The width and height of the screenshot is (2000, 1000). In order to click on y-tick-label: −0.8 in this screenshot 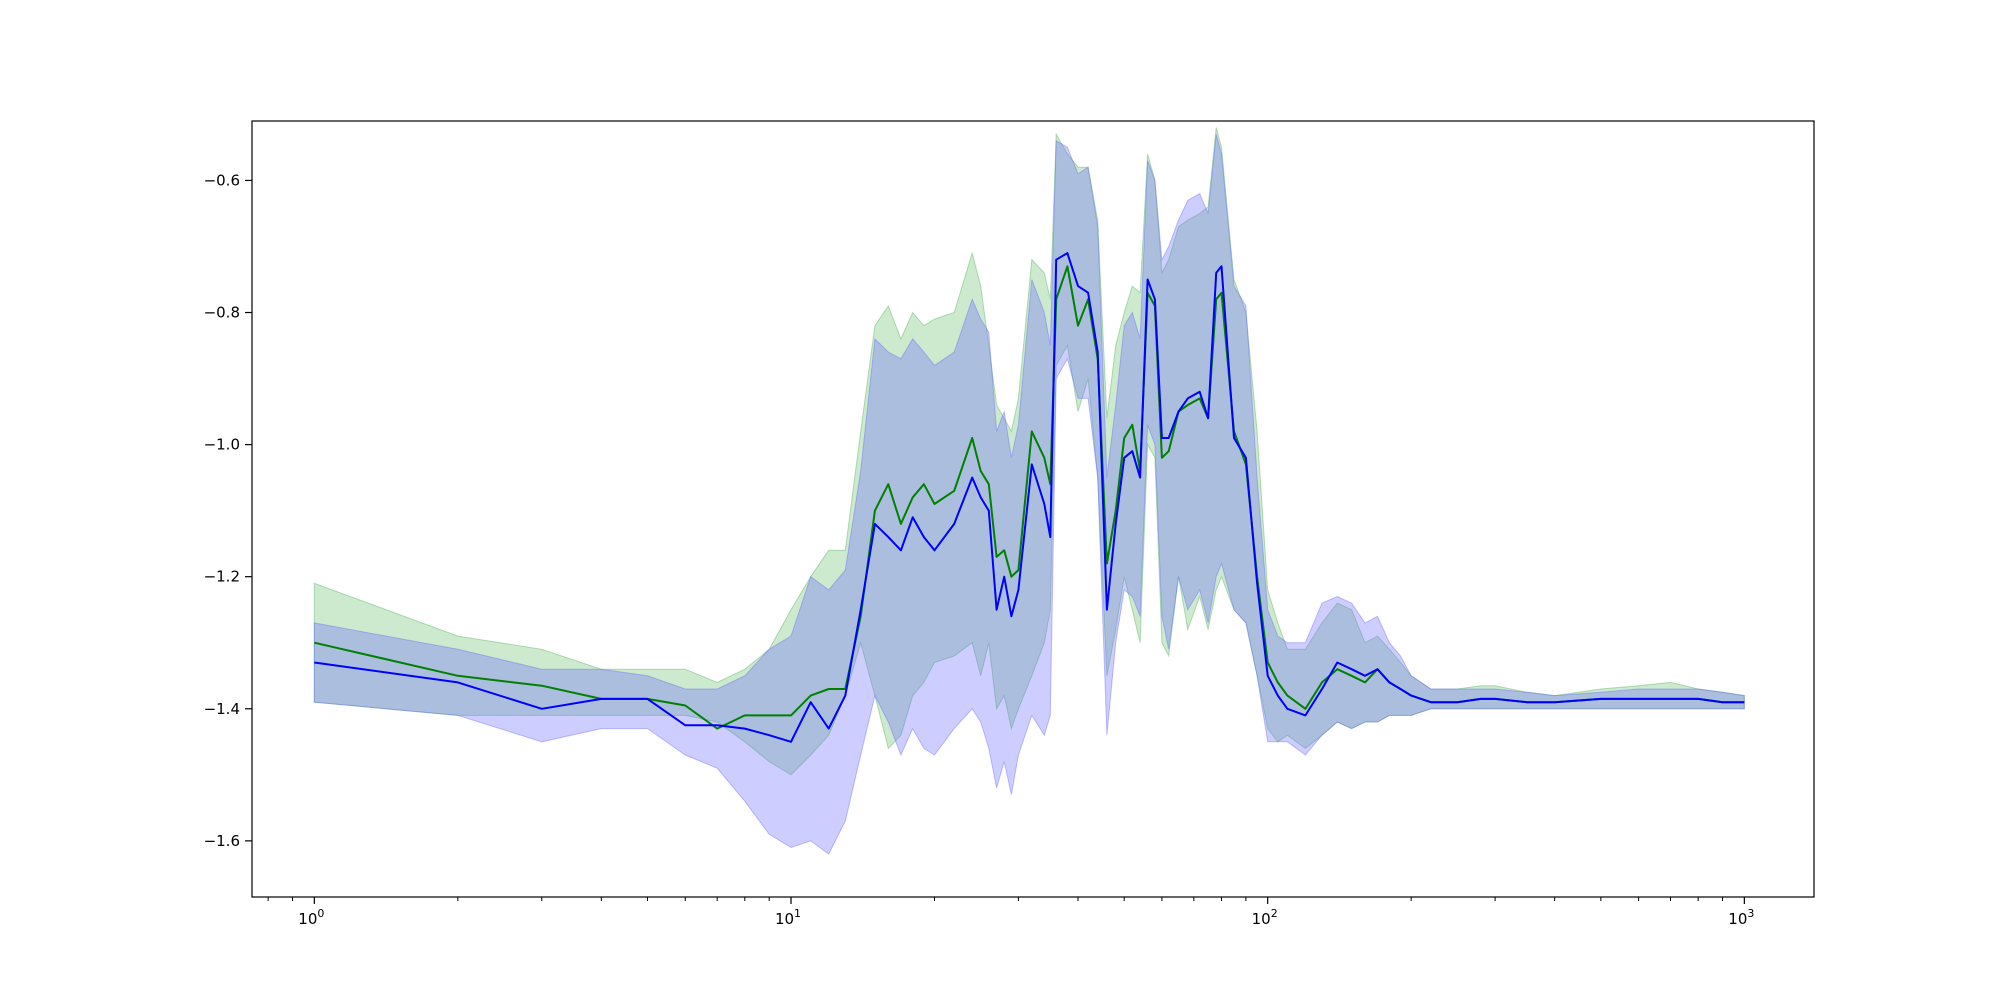, I will do `click(222, 313)`.